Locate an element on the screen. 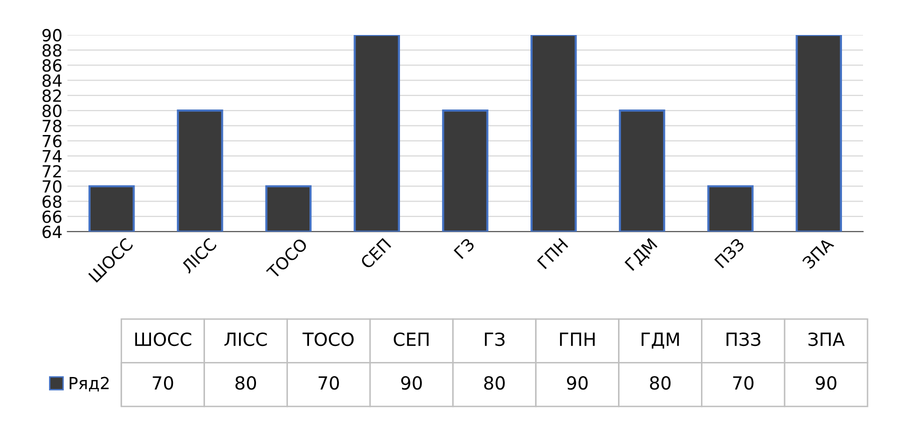  y-tick-label: 64 is located at coordinates (52, 232).